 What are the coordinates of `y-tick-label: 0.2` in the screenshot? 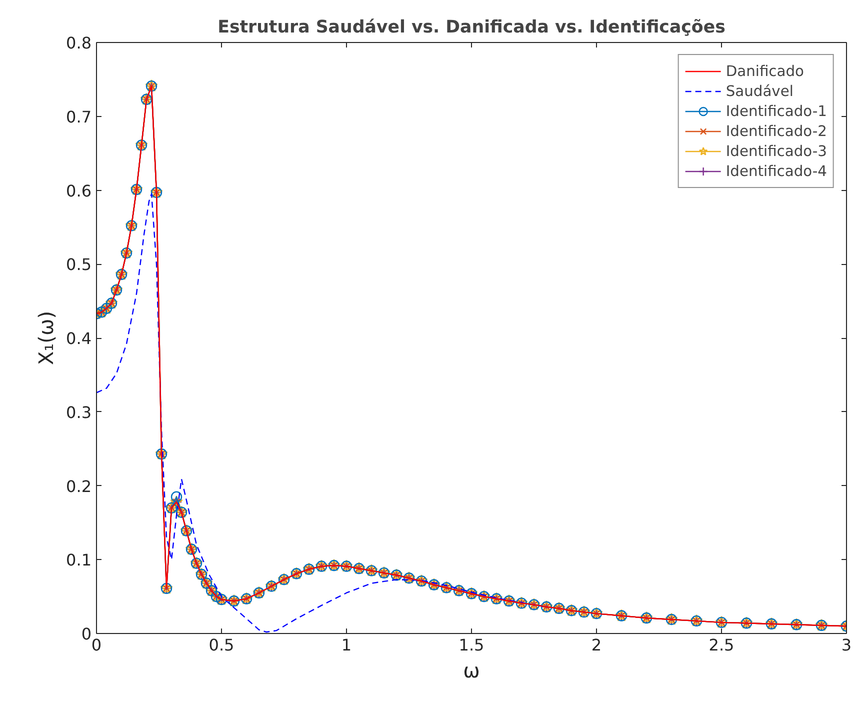 It's located at (79, 486).